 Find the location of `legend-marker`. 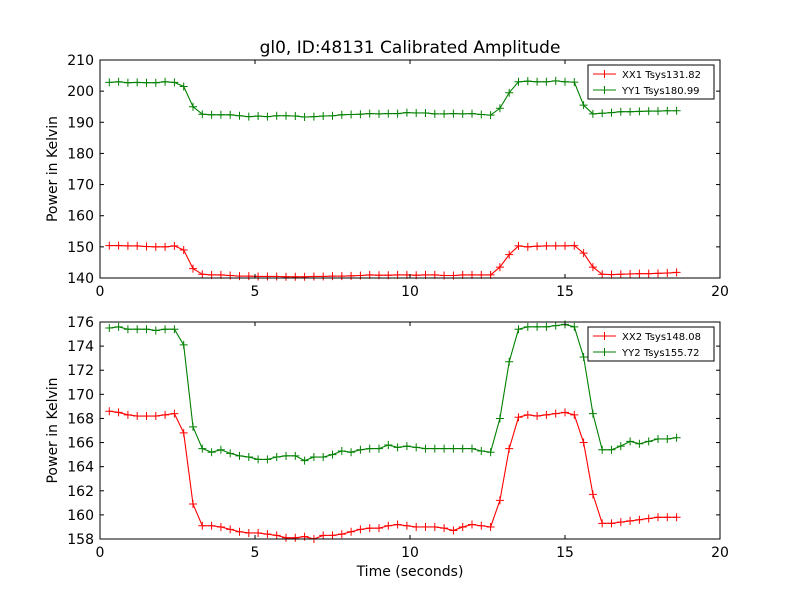

legend-marker is located at coordinates (604, 90).